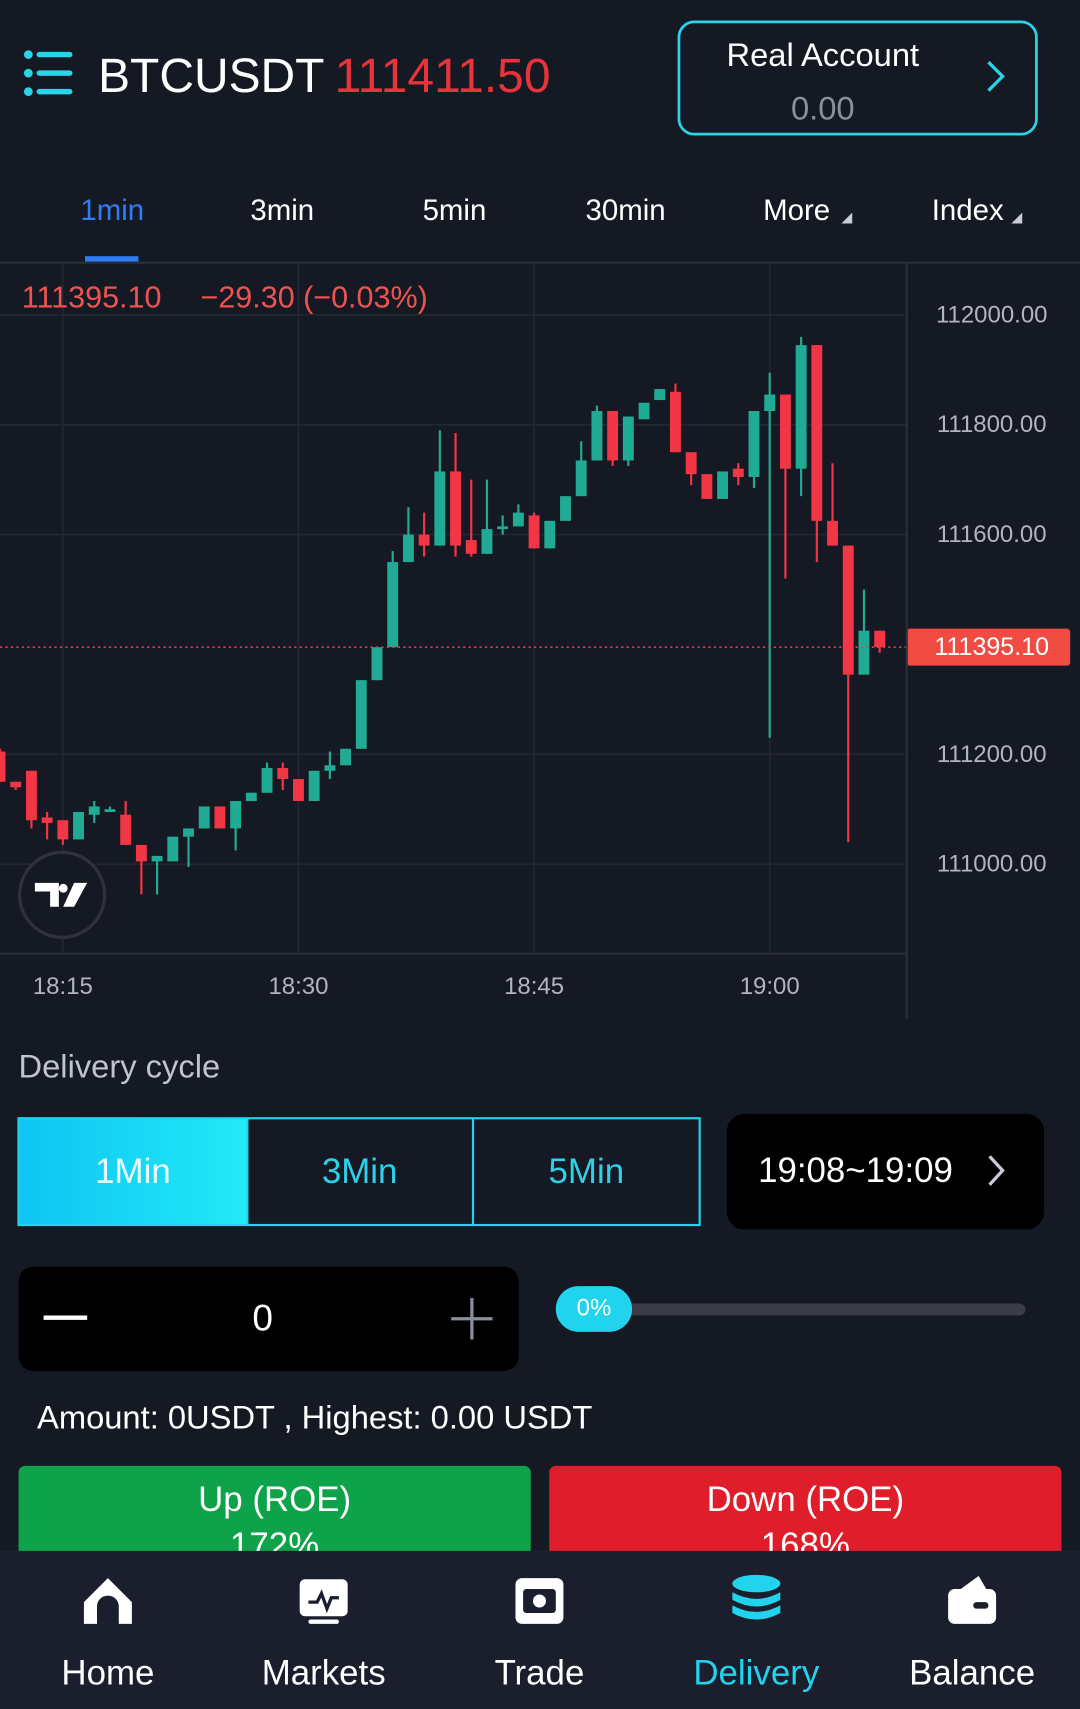  What do you see at coordinates (996, 76) in the screenshot?
I see `chevron` at bounding box center [996, 76].